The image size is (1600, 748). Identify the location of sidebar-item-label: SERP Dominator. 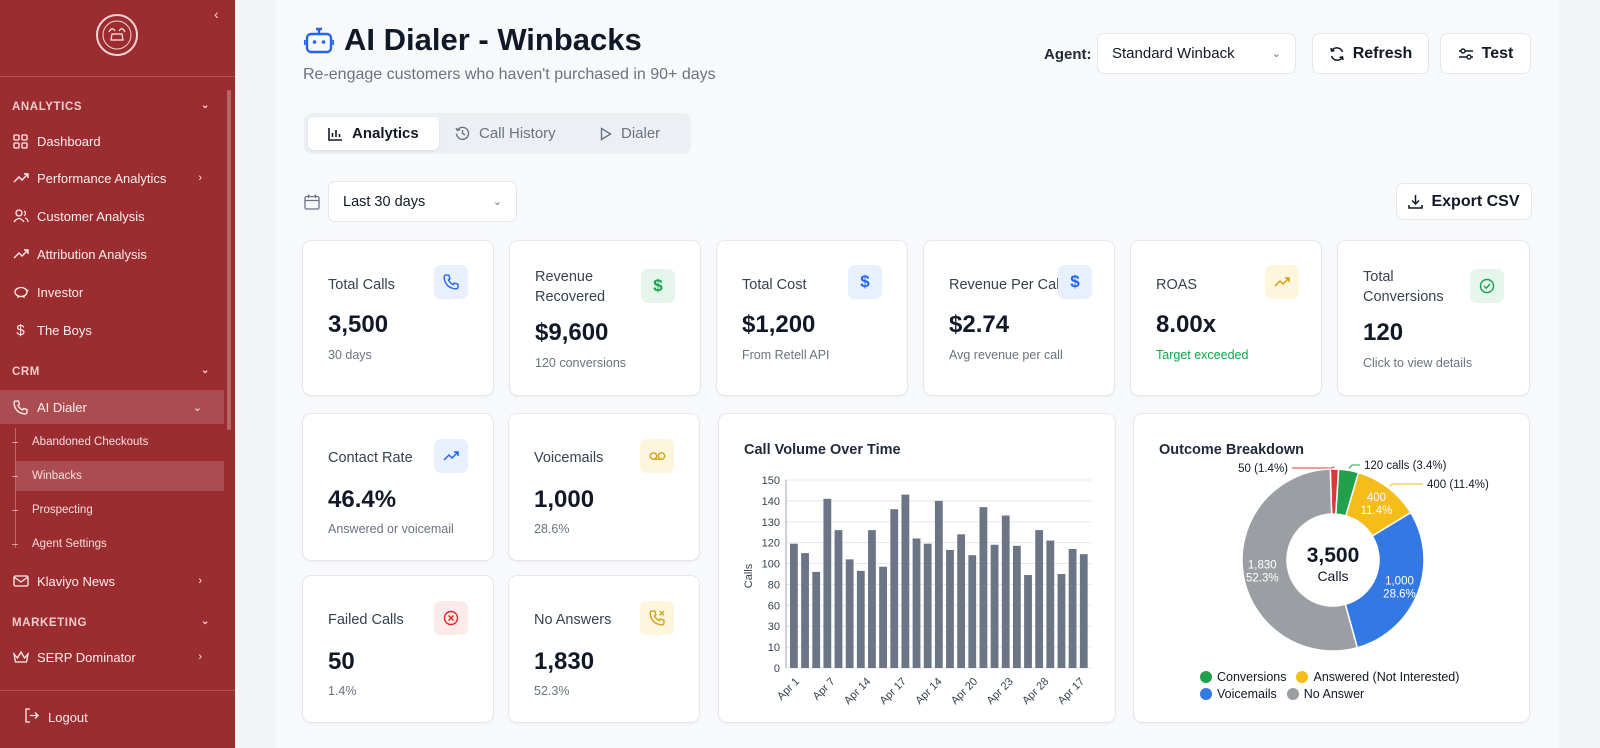
(86, 657).